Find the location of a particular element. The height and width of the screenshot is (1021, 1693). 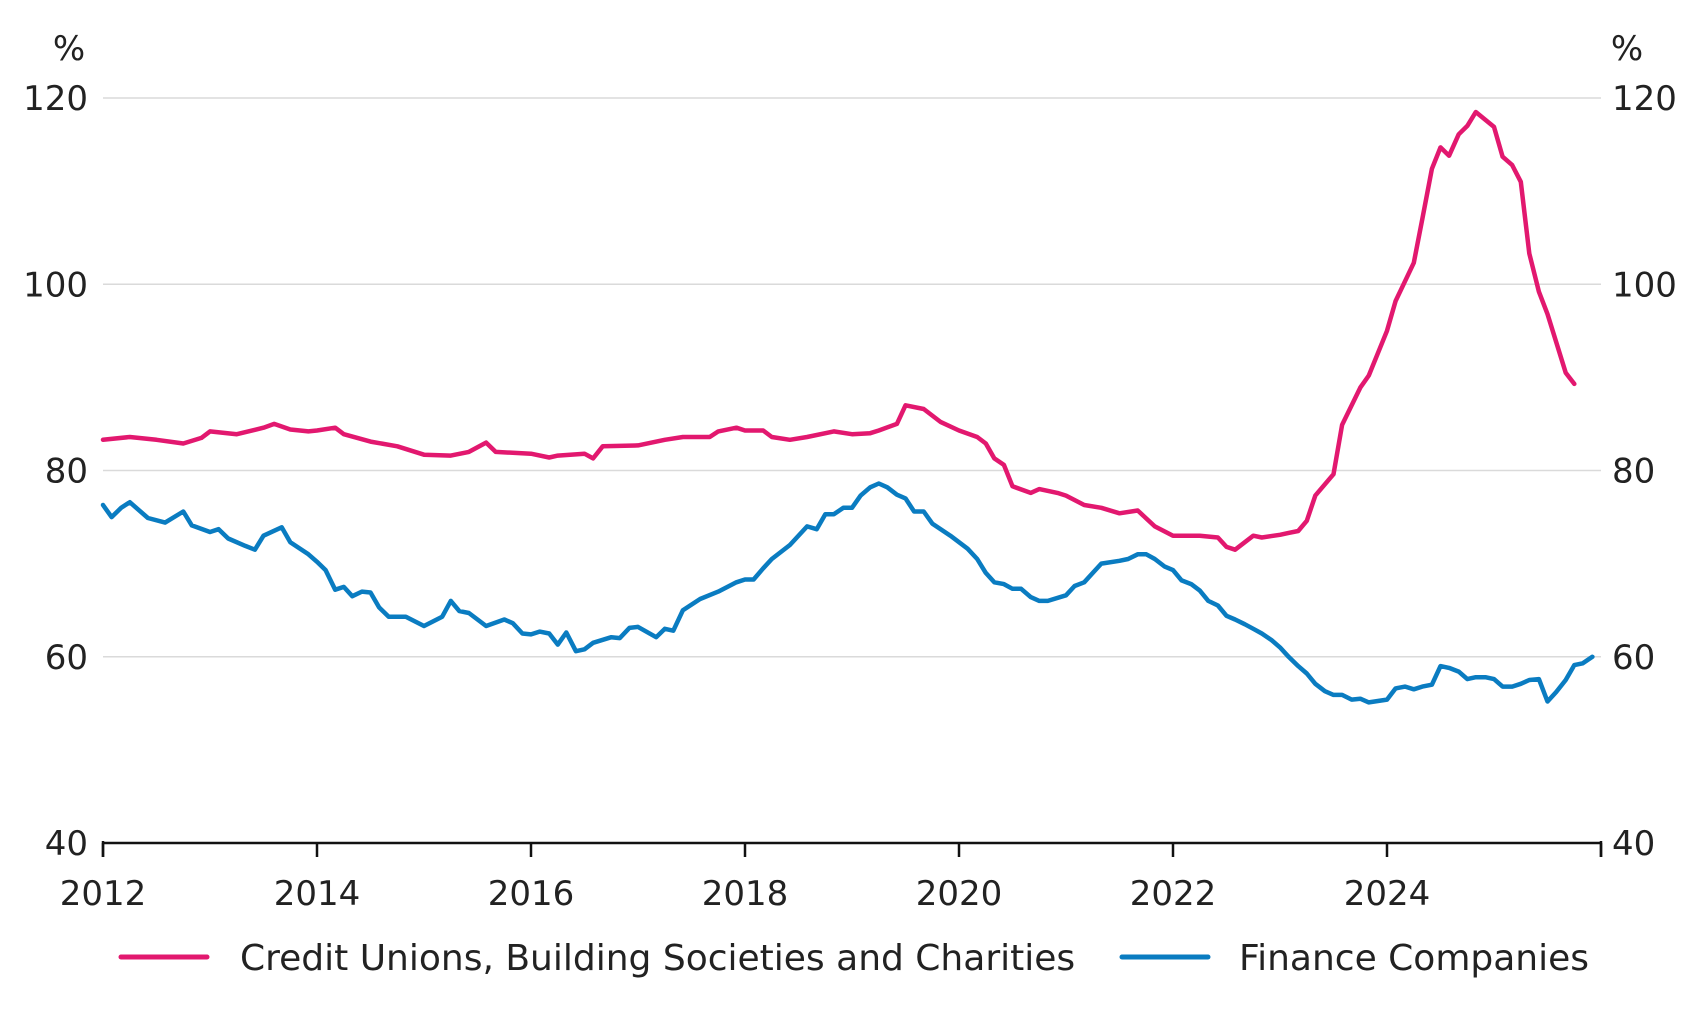

y-tick-label-right: 120 is located at coordinates (1644, 99).